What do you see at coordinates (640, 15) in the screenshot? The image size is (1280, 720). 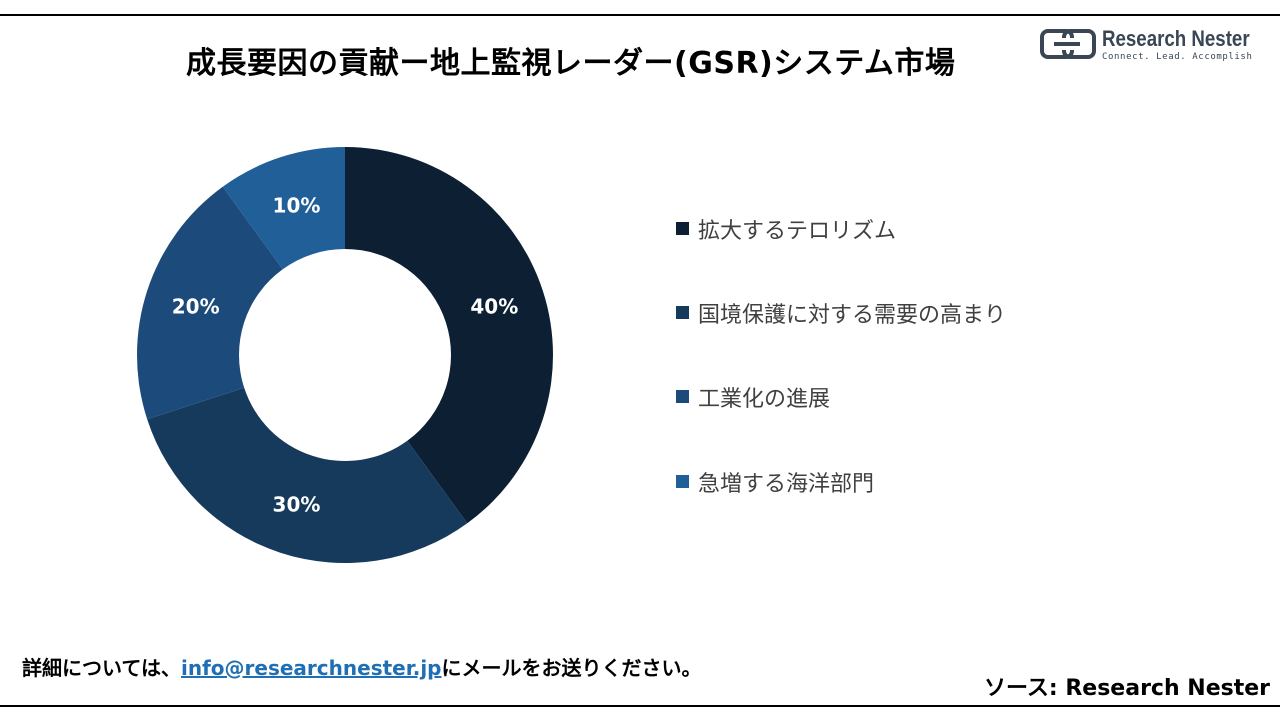 I see `top-divider` at bounding box center [640, 15].